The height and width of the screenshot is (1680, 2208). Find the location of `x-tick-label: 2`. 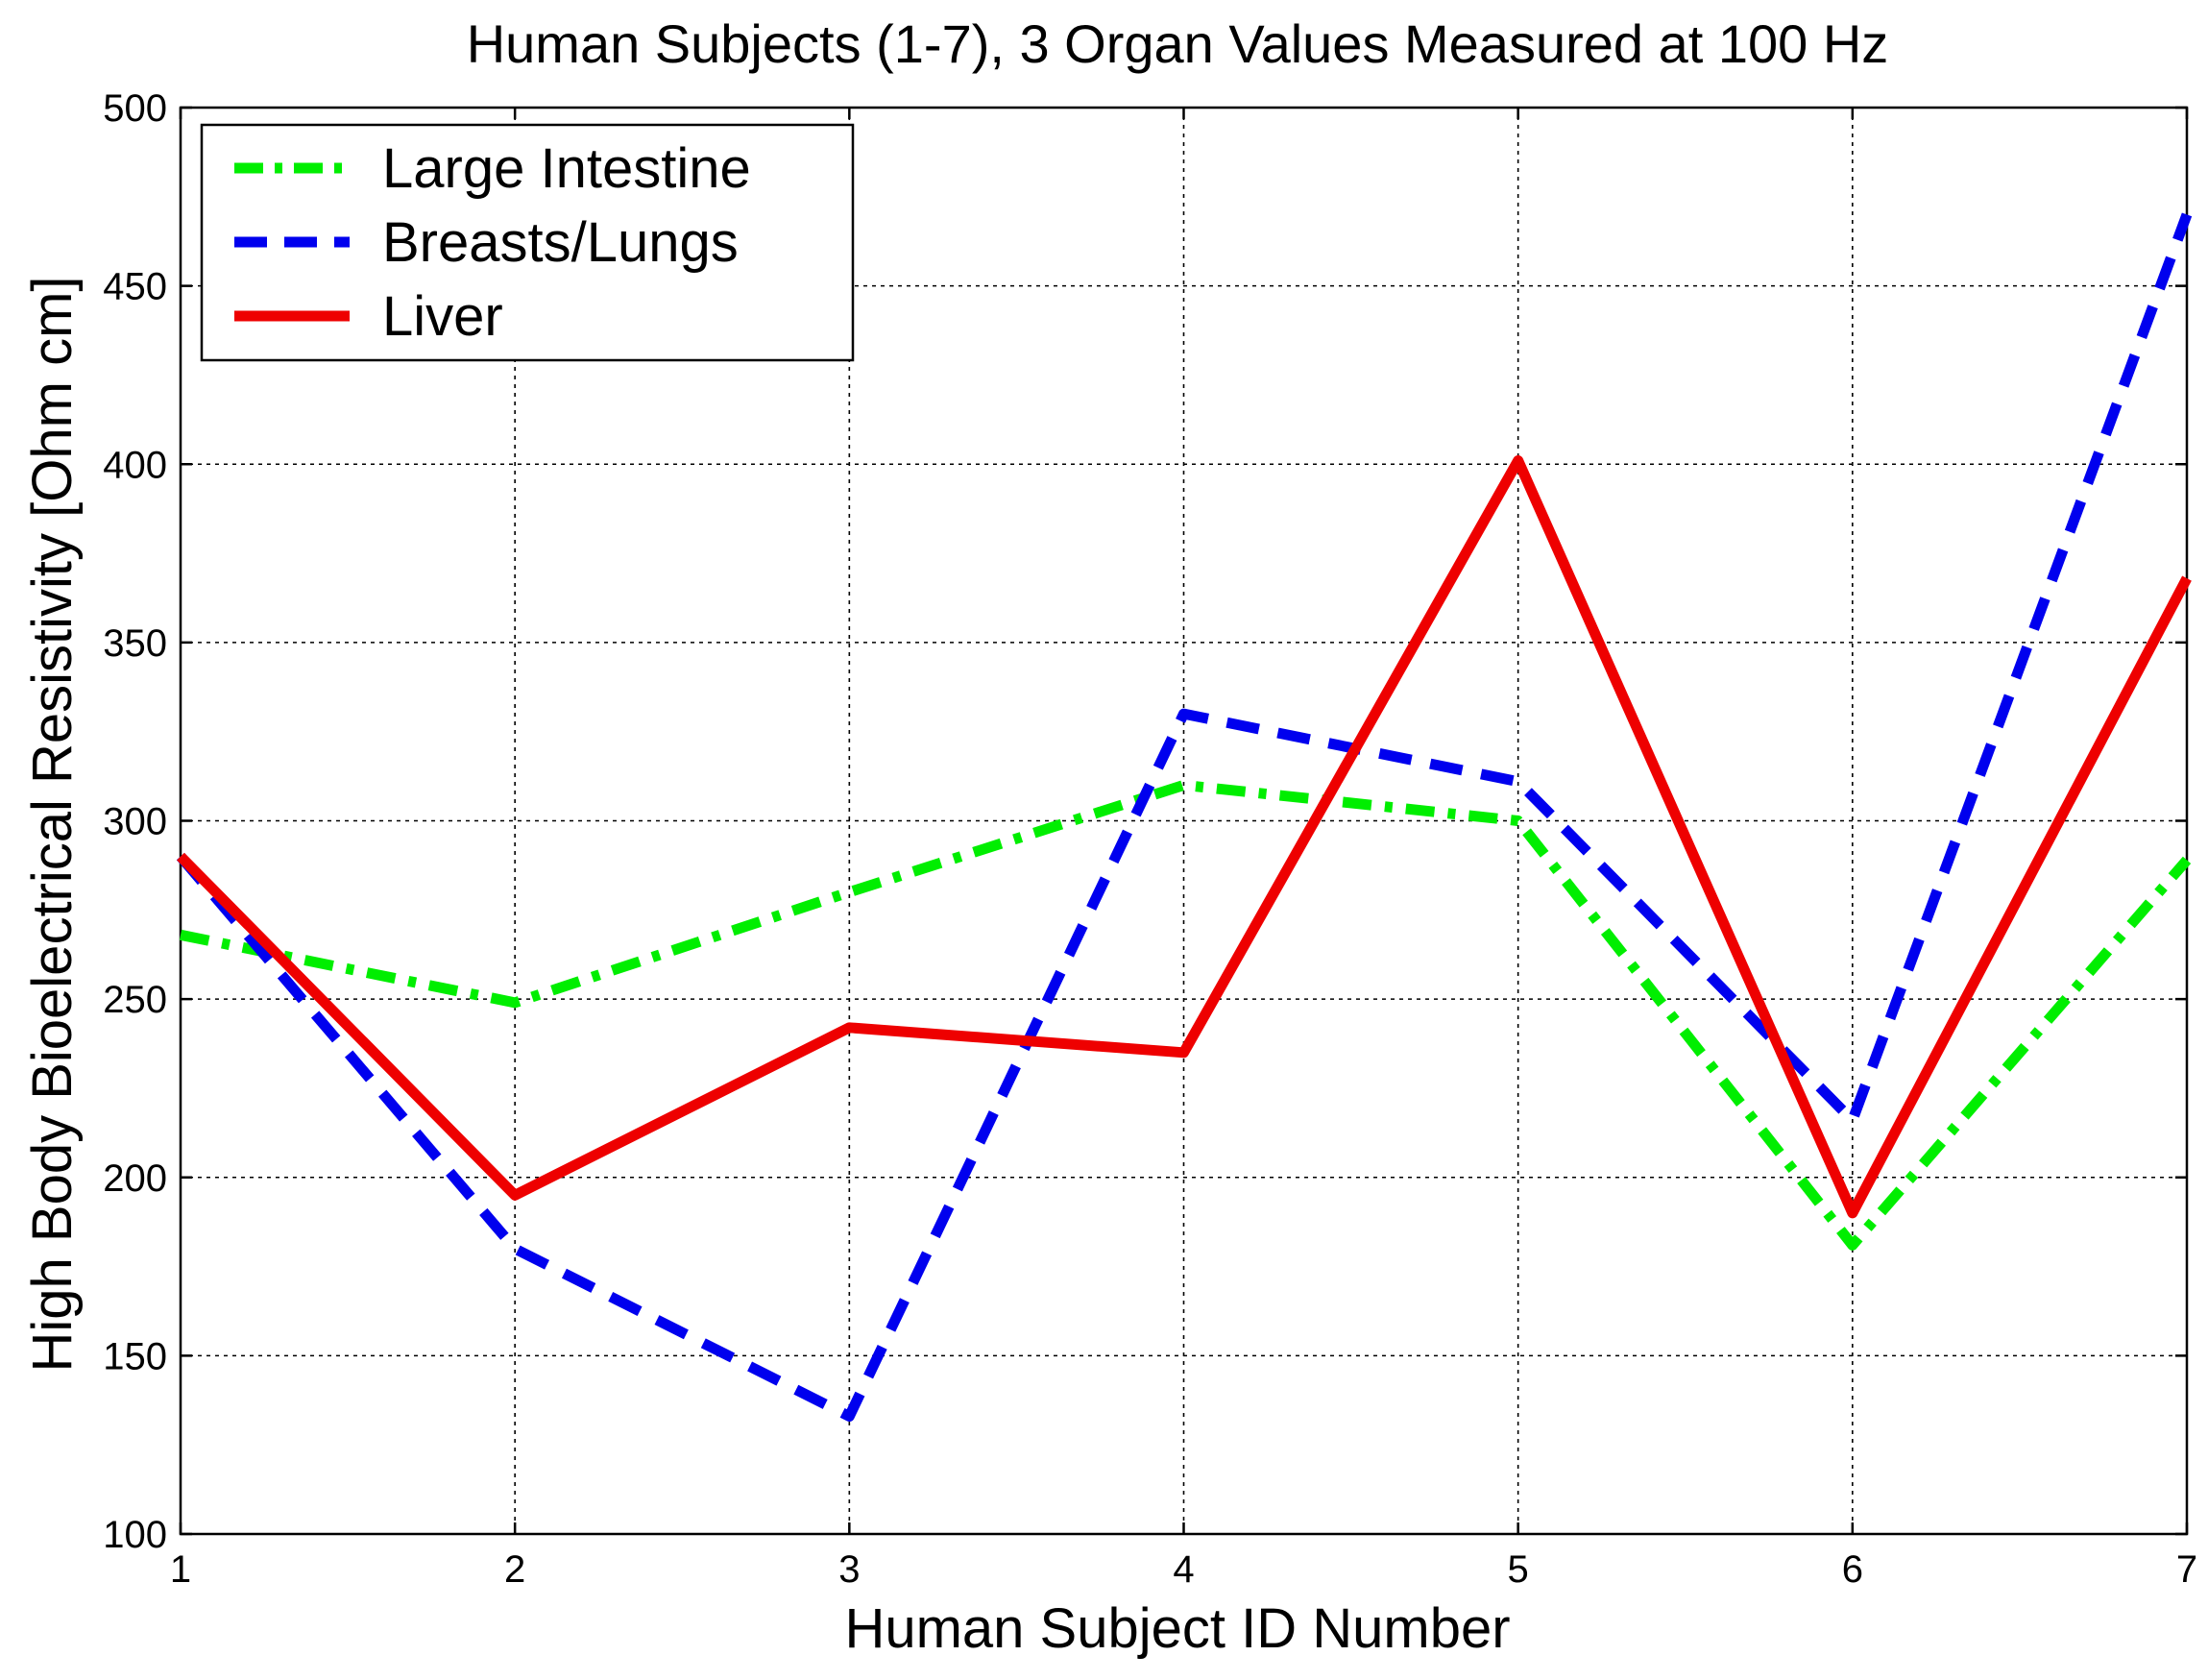

x-tick-label: 2 is located at coordinates (514, 1569).